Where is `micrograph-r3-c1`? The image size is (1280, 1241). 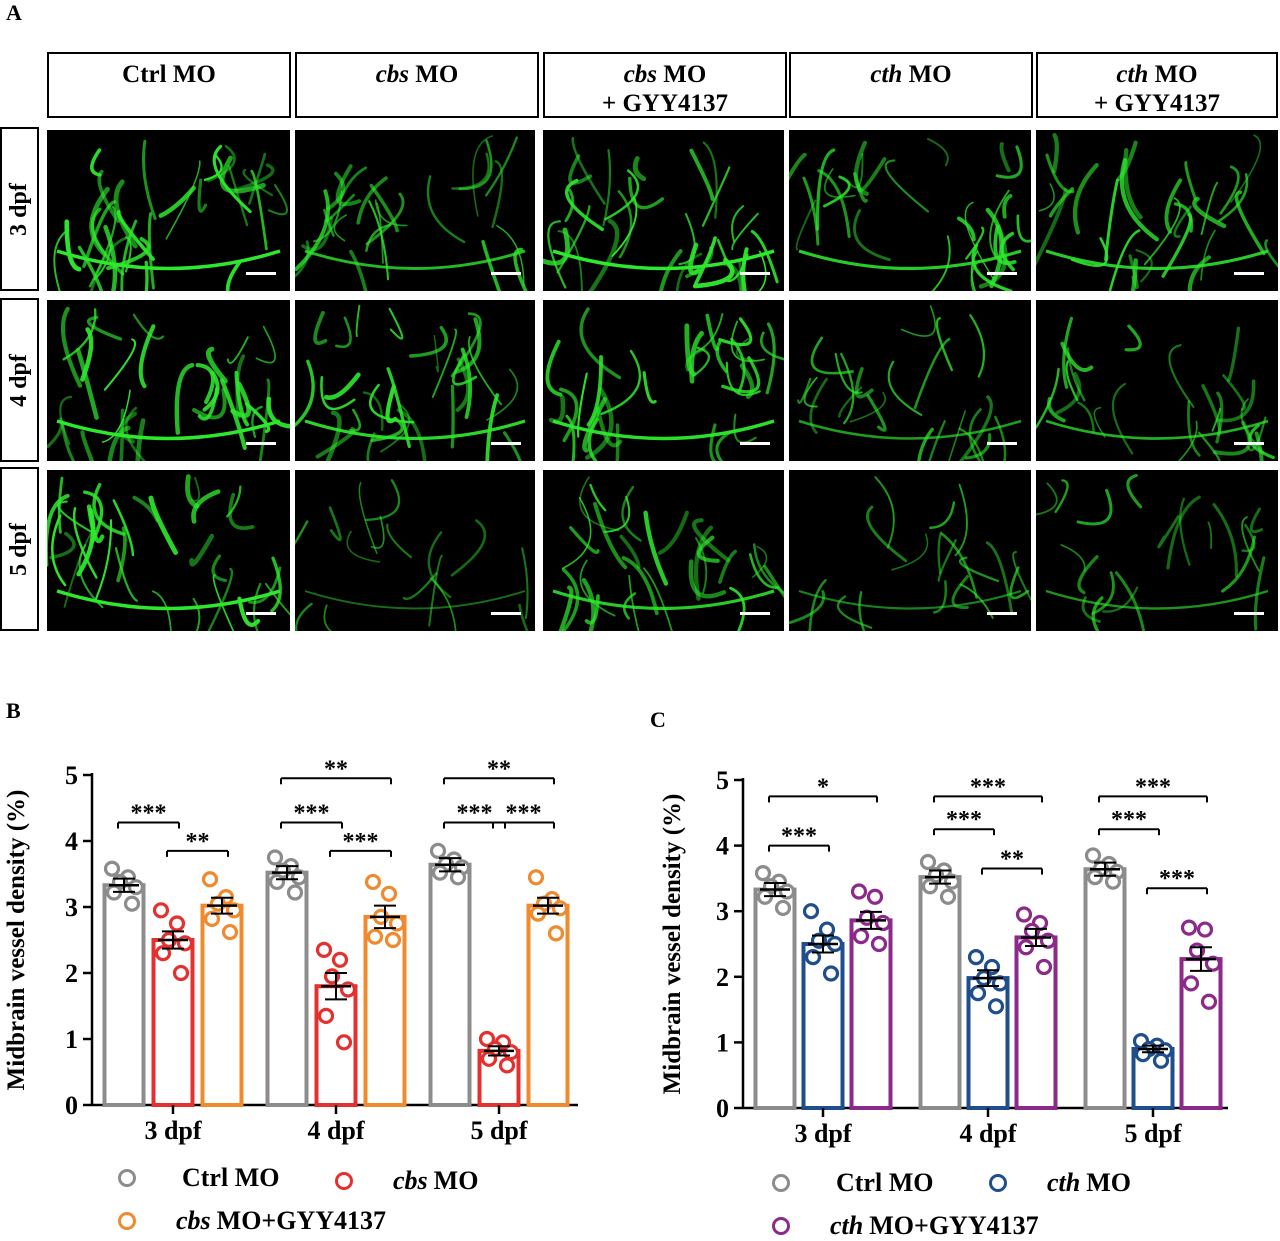 micrograph-r3-c1 is located at coordinates (168, 550).